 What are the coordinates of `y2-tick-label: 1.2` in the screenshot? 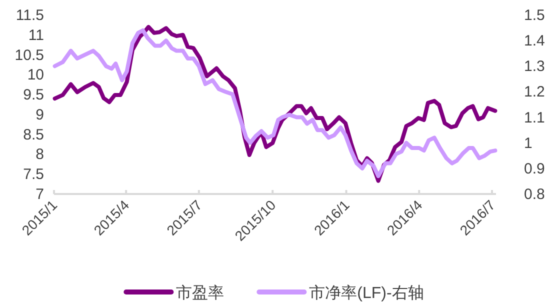 It's located at (534, 92).